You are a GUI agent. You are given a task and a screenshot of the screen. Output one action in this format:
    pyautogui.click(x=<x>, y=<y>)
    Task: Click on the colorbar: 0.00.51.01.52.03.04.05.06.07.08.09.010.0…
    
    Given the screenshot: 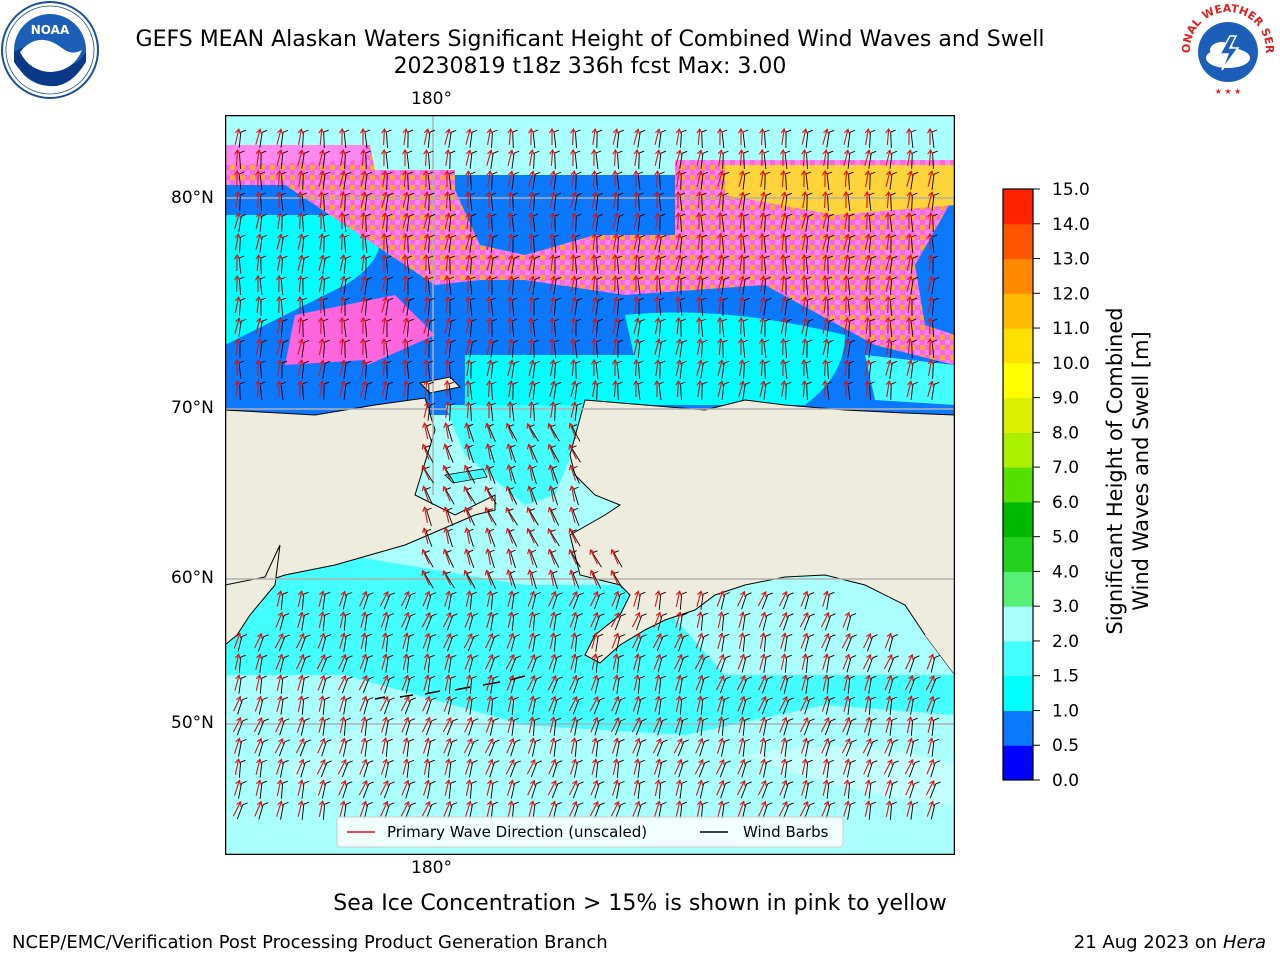 What is the action you would take?
    pyautogui.click(x=1046, y=485)
    